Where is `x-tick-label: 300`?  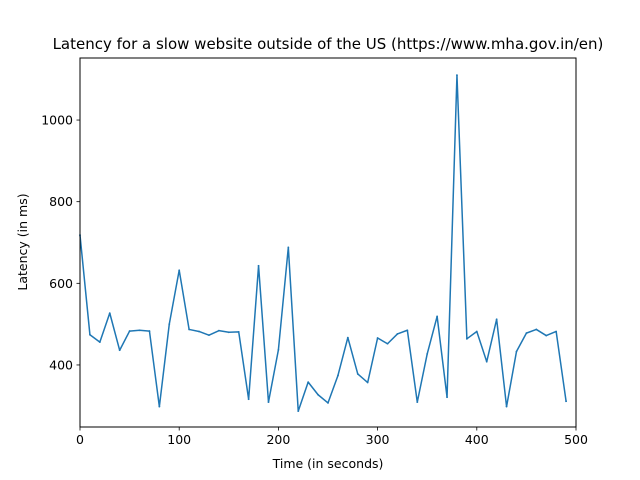
x-tick-label: 300 is located at coordinates (378, 439).